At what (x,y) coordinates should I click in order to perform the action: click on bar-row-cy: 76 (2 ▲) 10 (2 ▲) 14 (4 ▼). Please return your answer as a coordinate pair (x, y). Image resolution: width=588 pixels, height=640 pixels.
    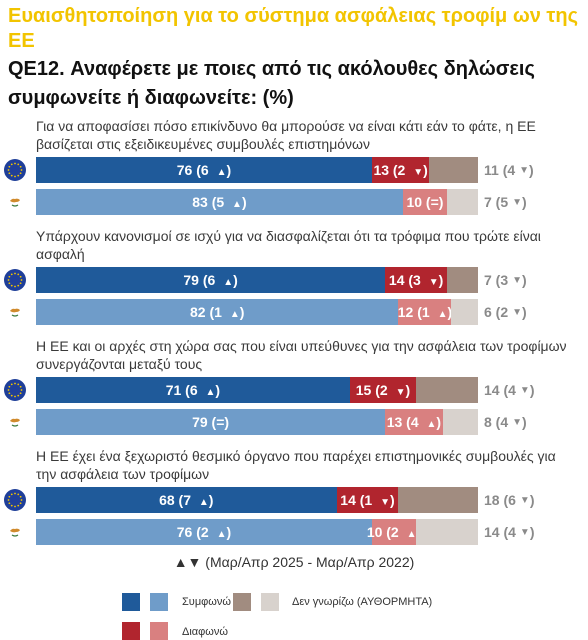
    Looking at the image, I should click on (294, 532).